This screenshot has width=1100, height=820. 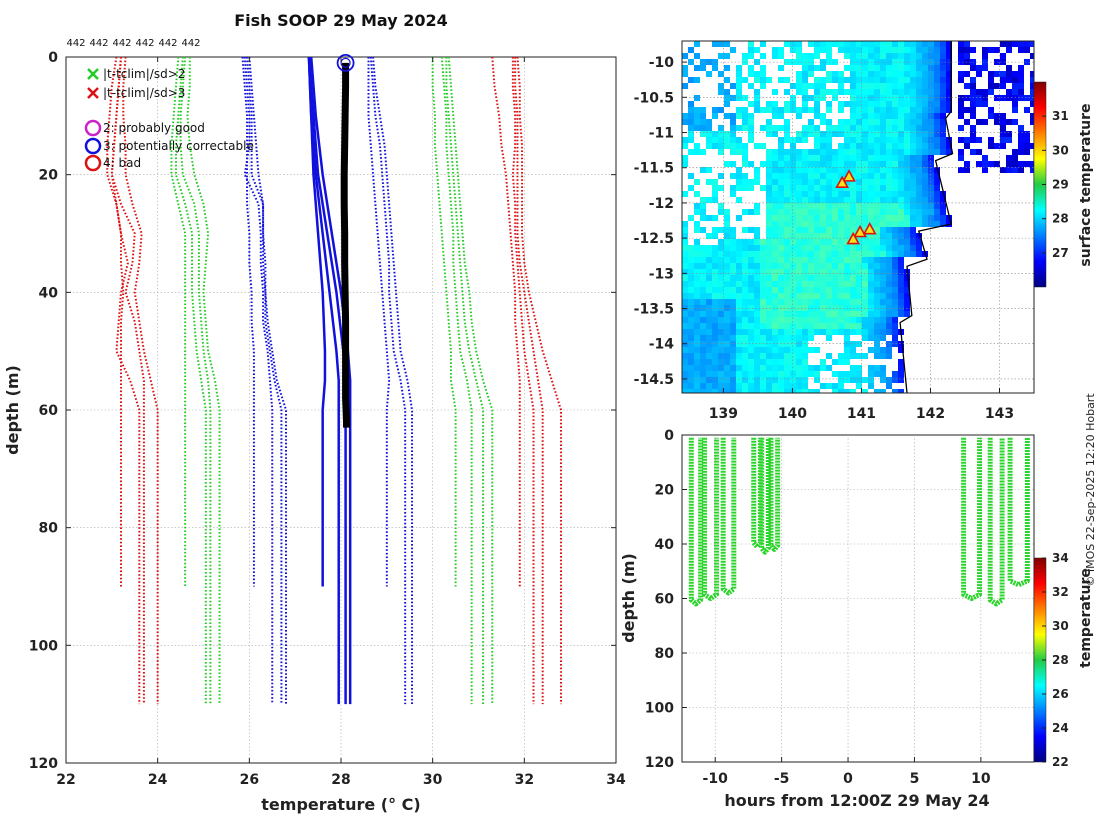 What do you see at coordinates (49, 176) in the screenshot?
I see `profile-ytick-label: 20` at bounding box center [49, 176].